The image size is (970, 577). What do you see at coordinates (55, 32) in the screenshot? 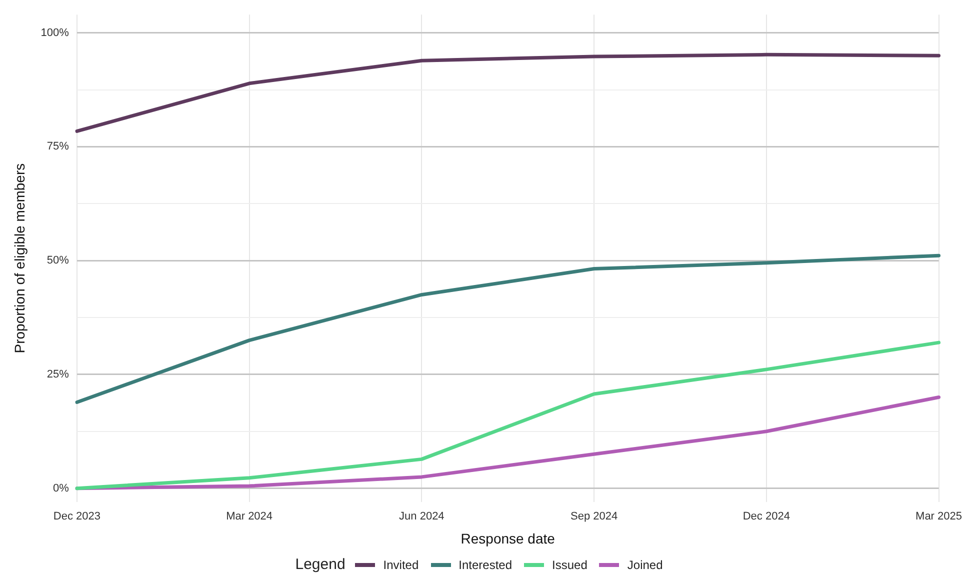
I see `y-tick-label: 100%` at bounding box center [55, 32].